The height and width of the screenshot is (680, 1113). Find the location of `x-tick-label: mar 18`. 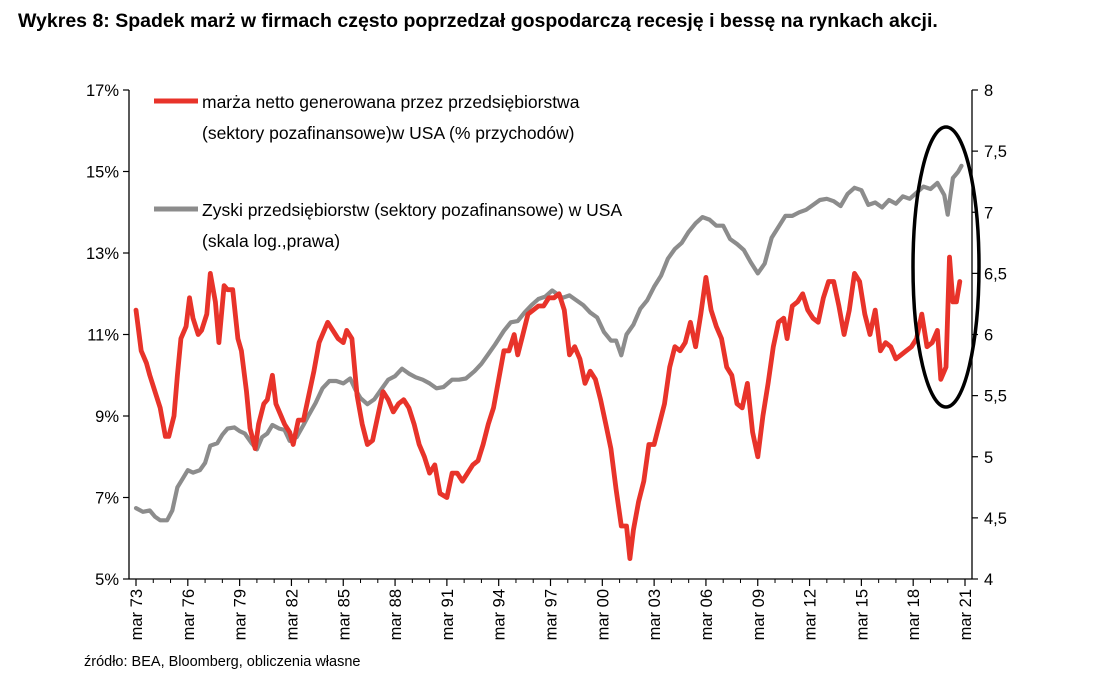

x-tick-label: mar 18 is located at coordinates (914, 614).